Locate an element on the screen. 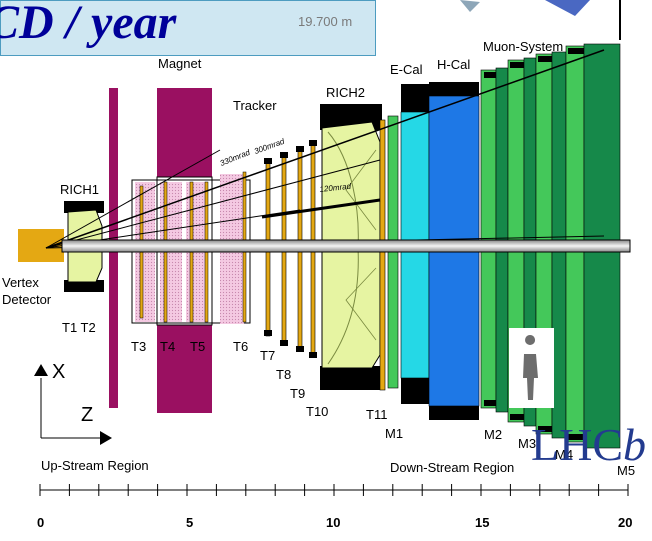 The image size is (652, 541). label-m4: M4 is located at coordinates (564, 454).